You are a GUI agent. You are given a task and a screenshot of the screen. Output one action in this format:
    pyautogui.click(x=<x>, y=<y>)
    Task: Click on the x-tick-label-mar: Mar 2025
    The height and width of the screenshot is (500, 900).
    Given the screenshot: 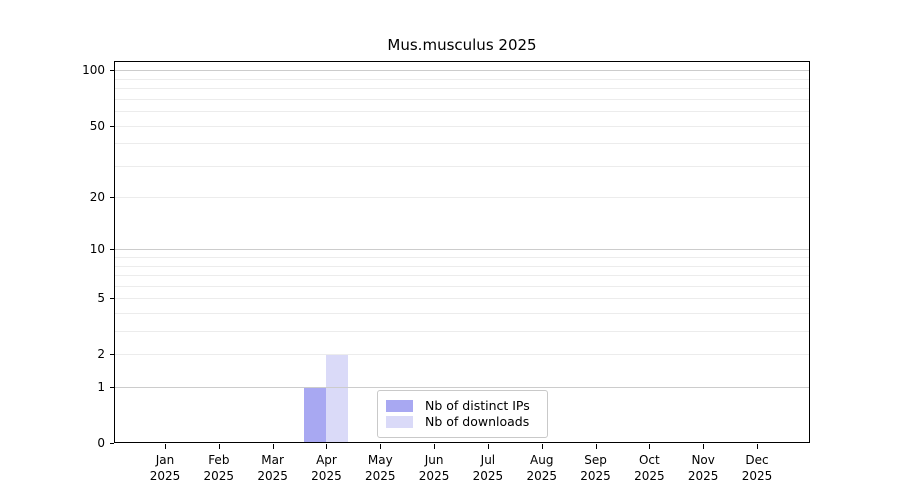 What is the action you would take?
    pyautogui.click(x=273, y=468)
    